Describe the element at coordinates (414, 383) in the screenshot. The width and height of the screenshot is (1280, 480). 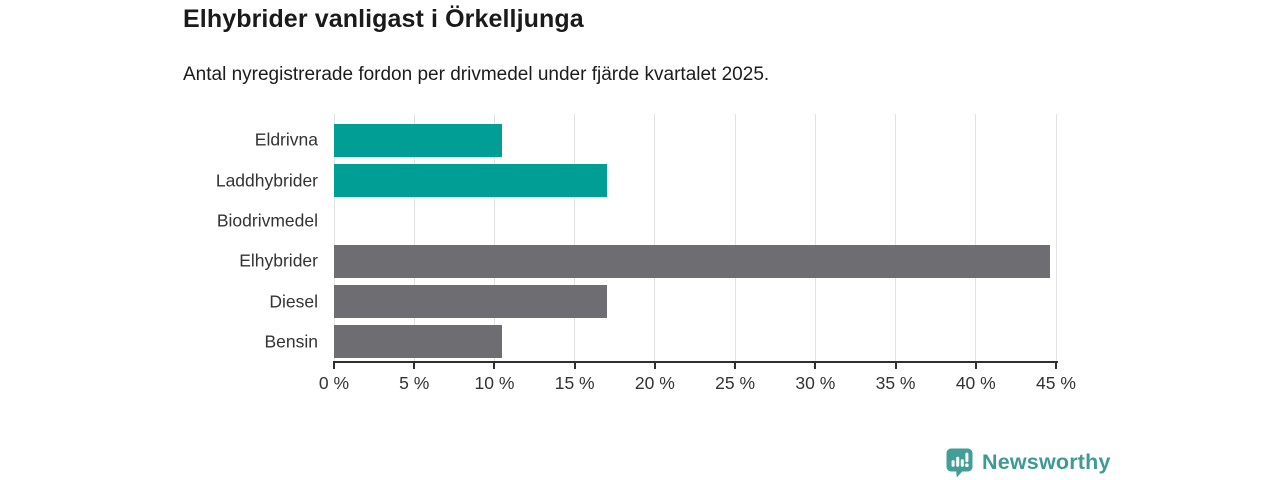
I see `x-tick-label: 5 %` at that location.